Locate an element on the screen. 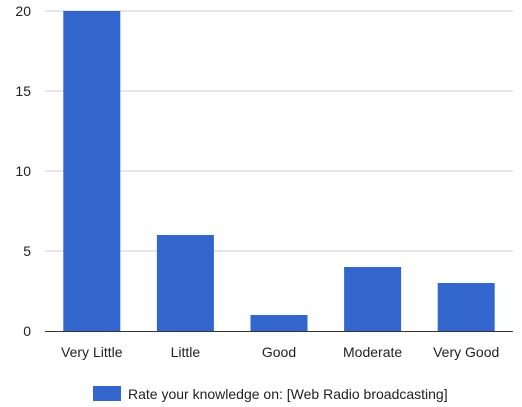 This screenshot has width=522, height=407. x-axis-ticks: Very Little Little Good Moderate Very Good is located at coordinates (280, 352).